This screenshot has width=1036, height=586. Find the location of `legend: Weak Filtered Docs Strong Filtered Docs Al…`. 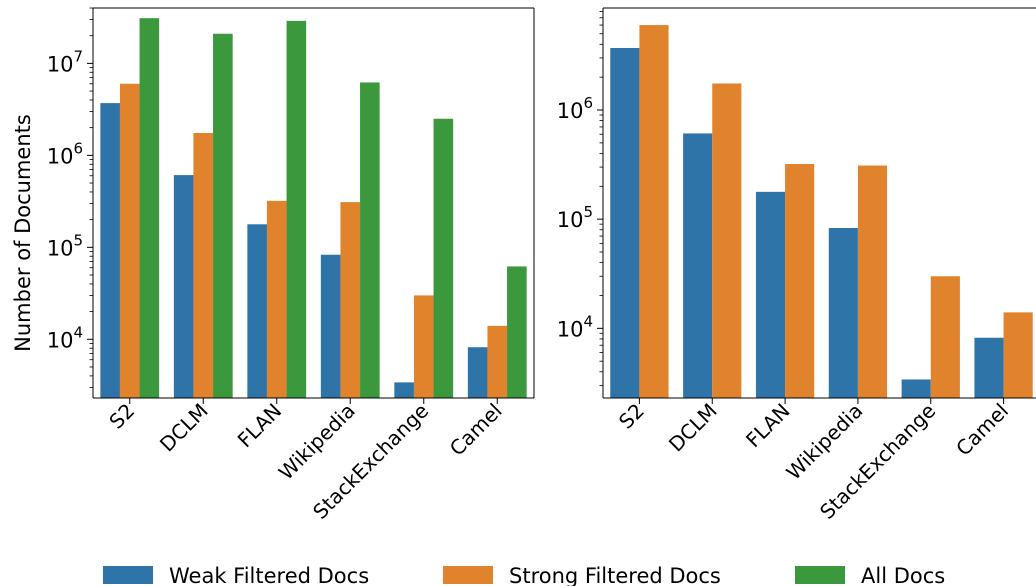

legend: Weak Filtered Docs Strong Filtered Docs Al… is located at coordinates (524, 575).